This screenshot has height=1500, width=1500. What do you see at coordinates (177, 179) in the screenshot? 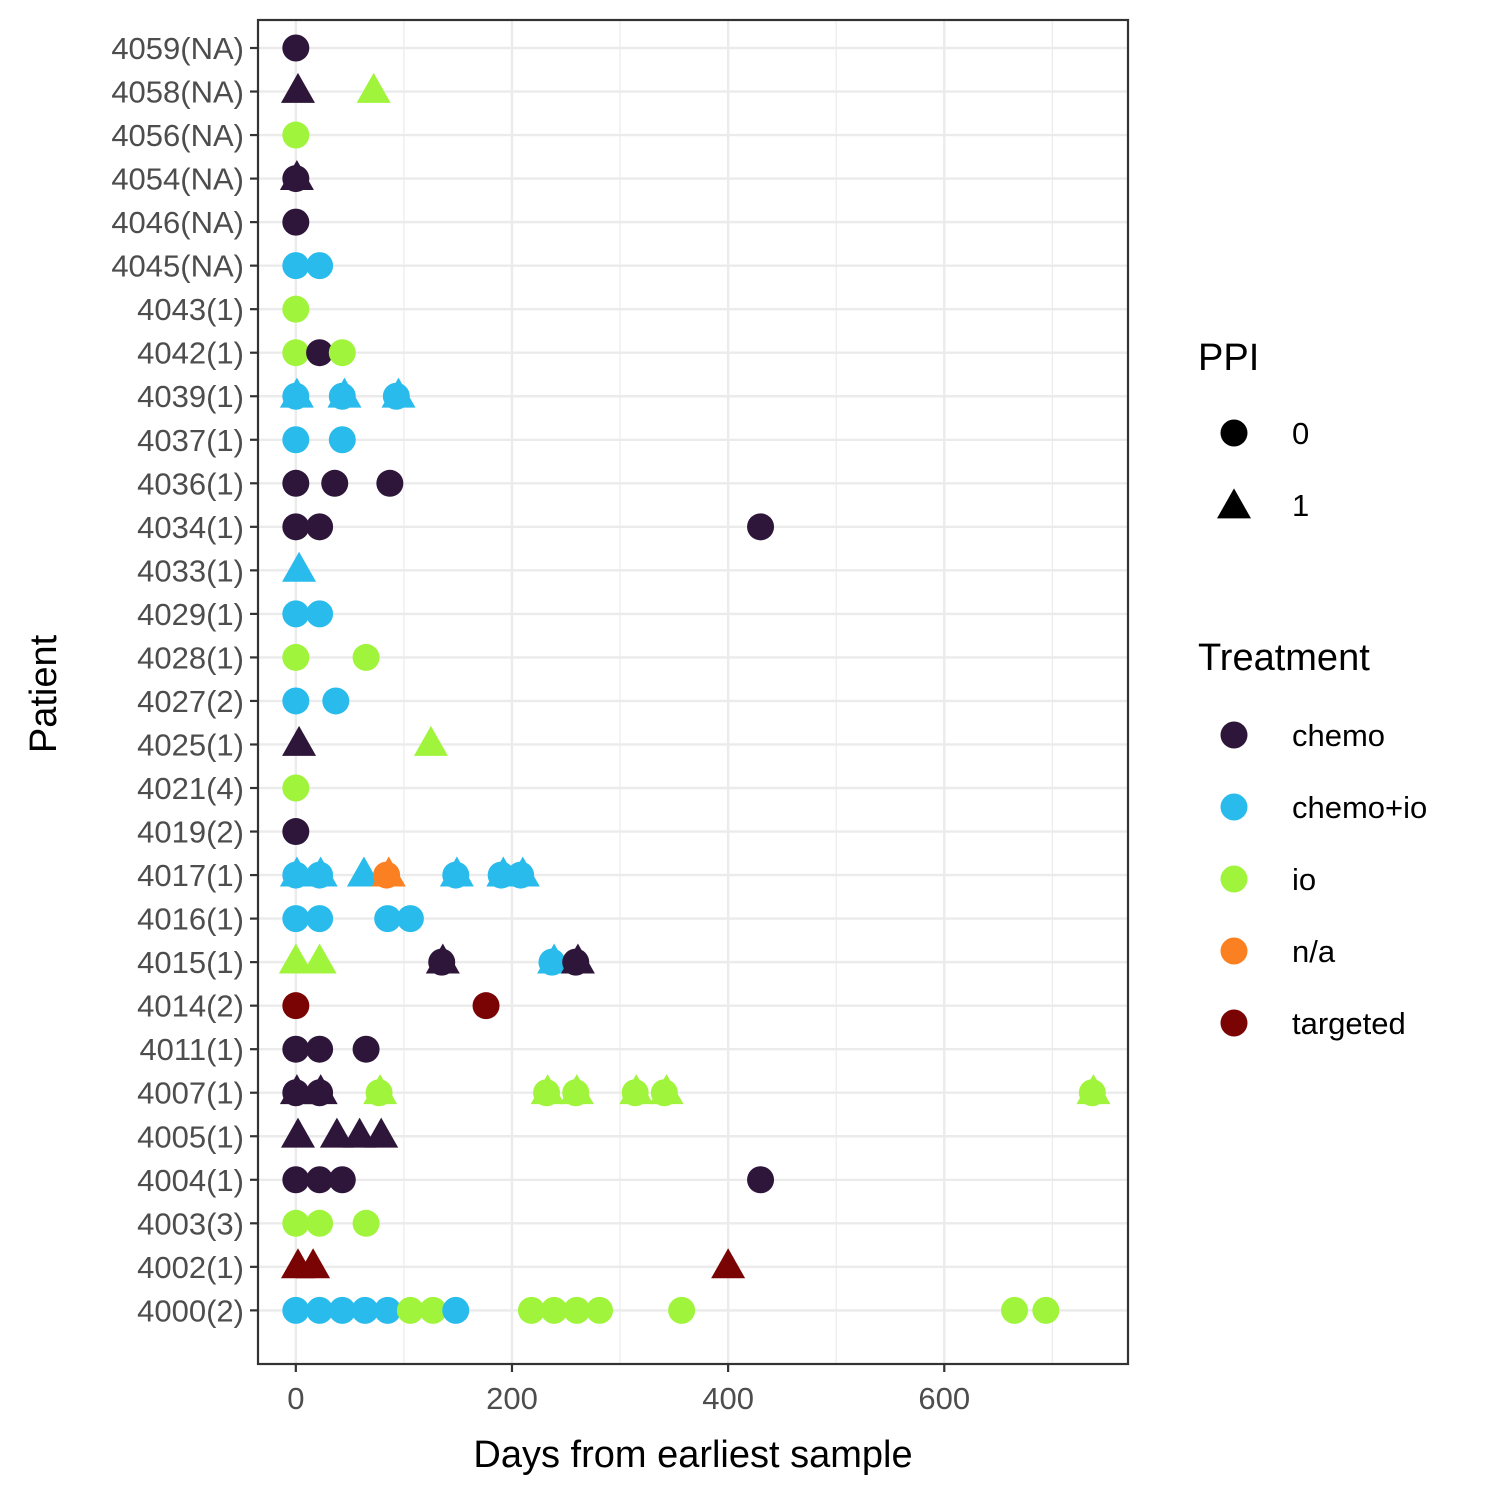
I see `y-tick-label: 4054(NA)` at bounding box center [177, 179].